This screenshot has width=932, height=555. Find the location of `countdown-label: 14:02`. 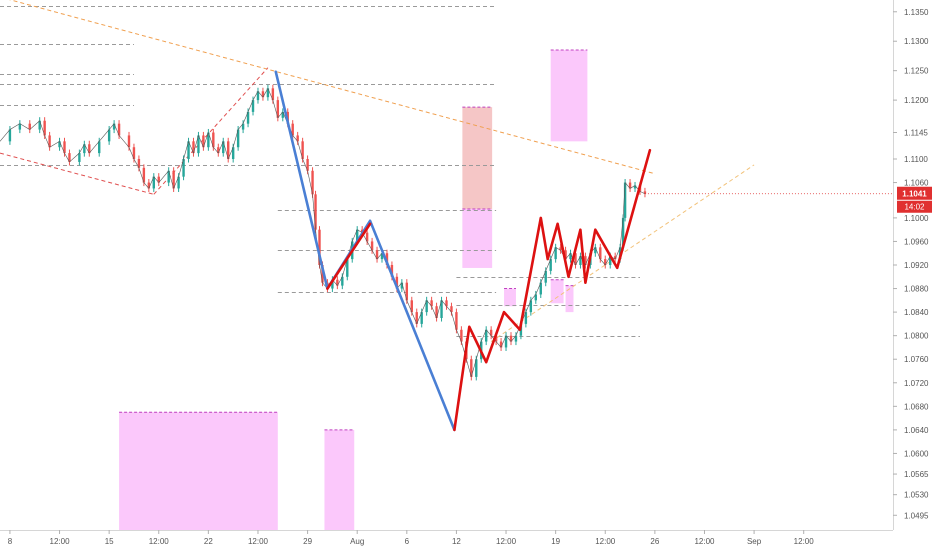

countdown-label: 14:02 is located at coordinates (914, 207).